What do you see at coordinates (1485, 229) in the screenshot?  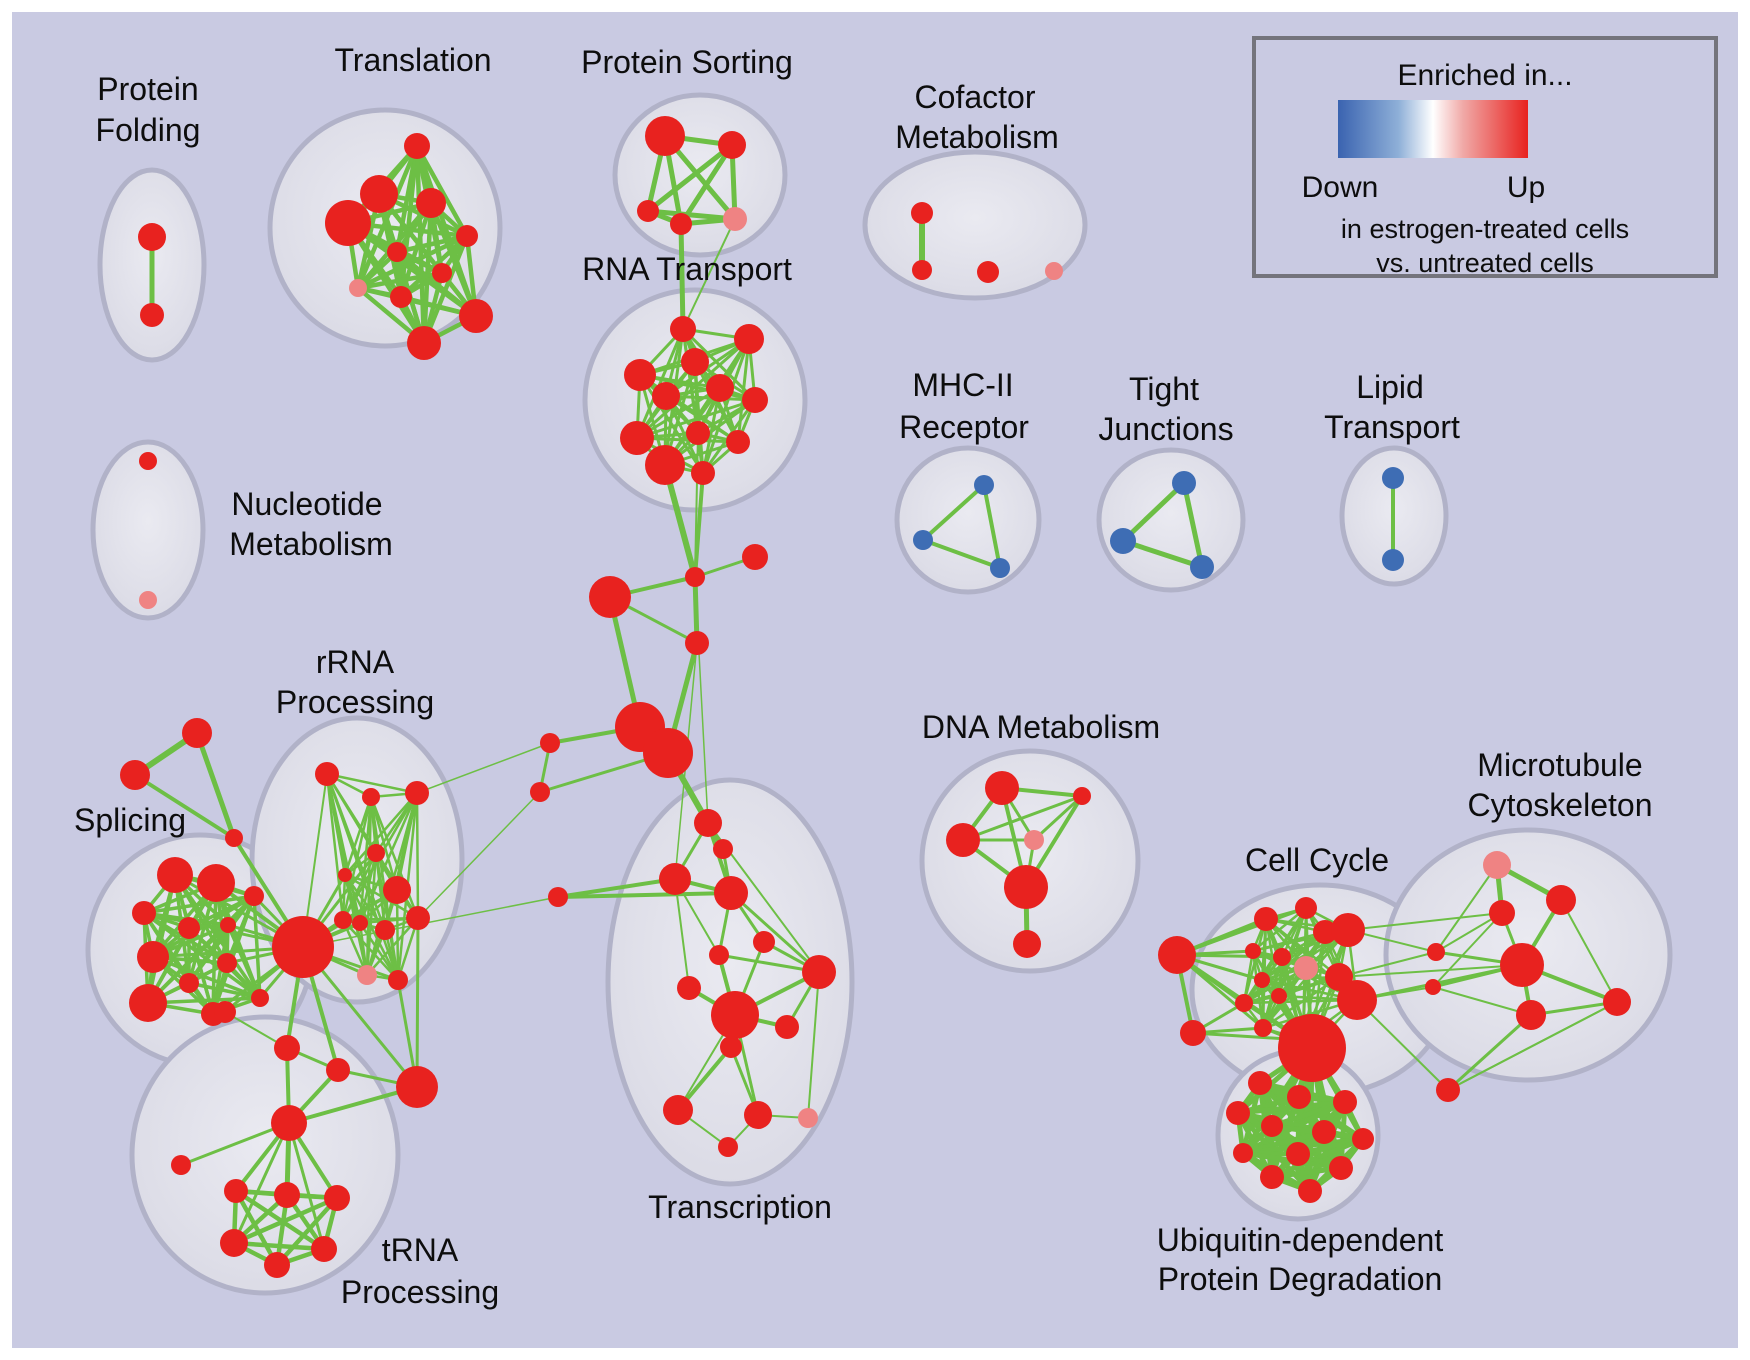 I see `legend-caption-line1: in estrogen-treated cells` at bounding box center [1485, 229].